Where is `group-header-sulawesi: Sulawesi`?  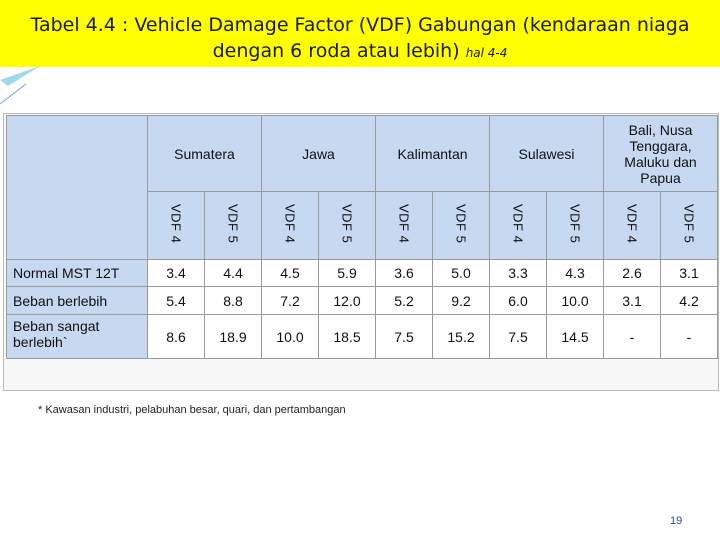 group-header-sulawesi: Sulawesi is located at coordinates (546, 153).